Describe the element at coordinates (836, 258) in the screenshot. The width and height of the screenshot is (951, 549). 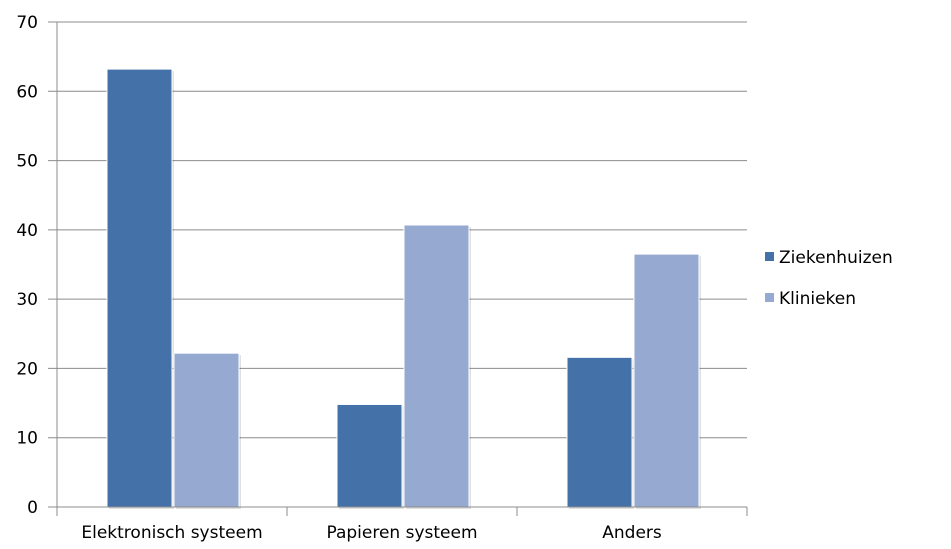
I see `legend-label-ziekenhuizen: Ziekenhuizen` at that location.